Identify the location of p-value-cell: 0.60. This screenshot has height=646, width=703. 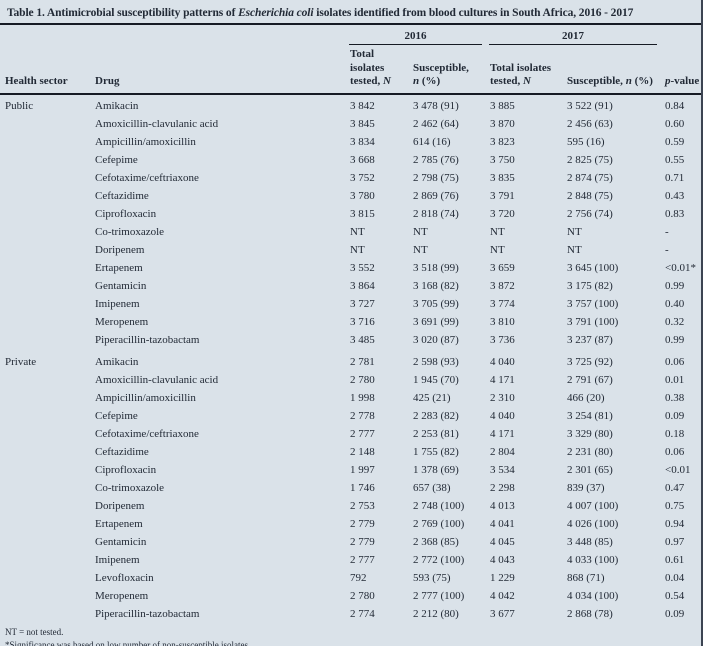
(675, 123).